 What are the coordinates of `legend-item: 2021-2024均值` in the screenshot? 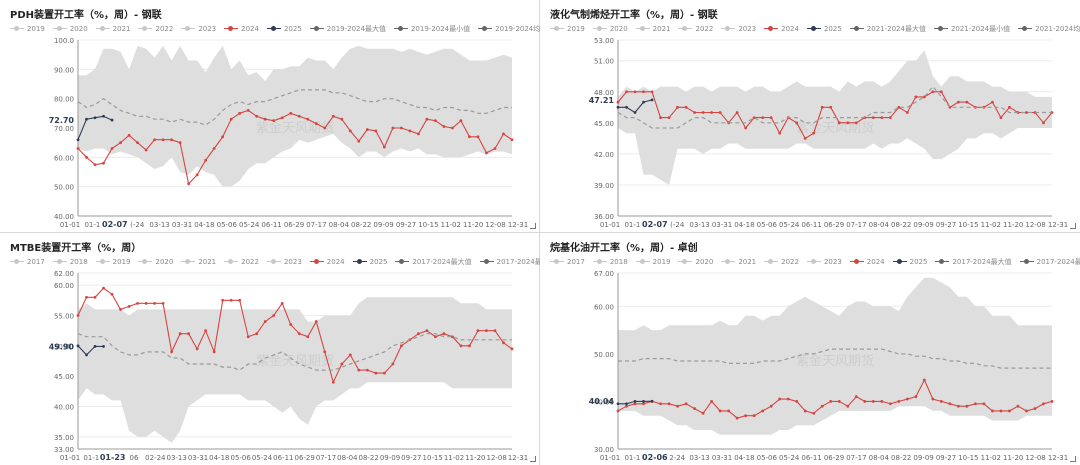 It's located at (1049, 29).